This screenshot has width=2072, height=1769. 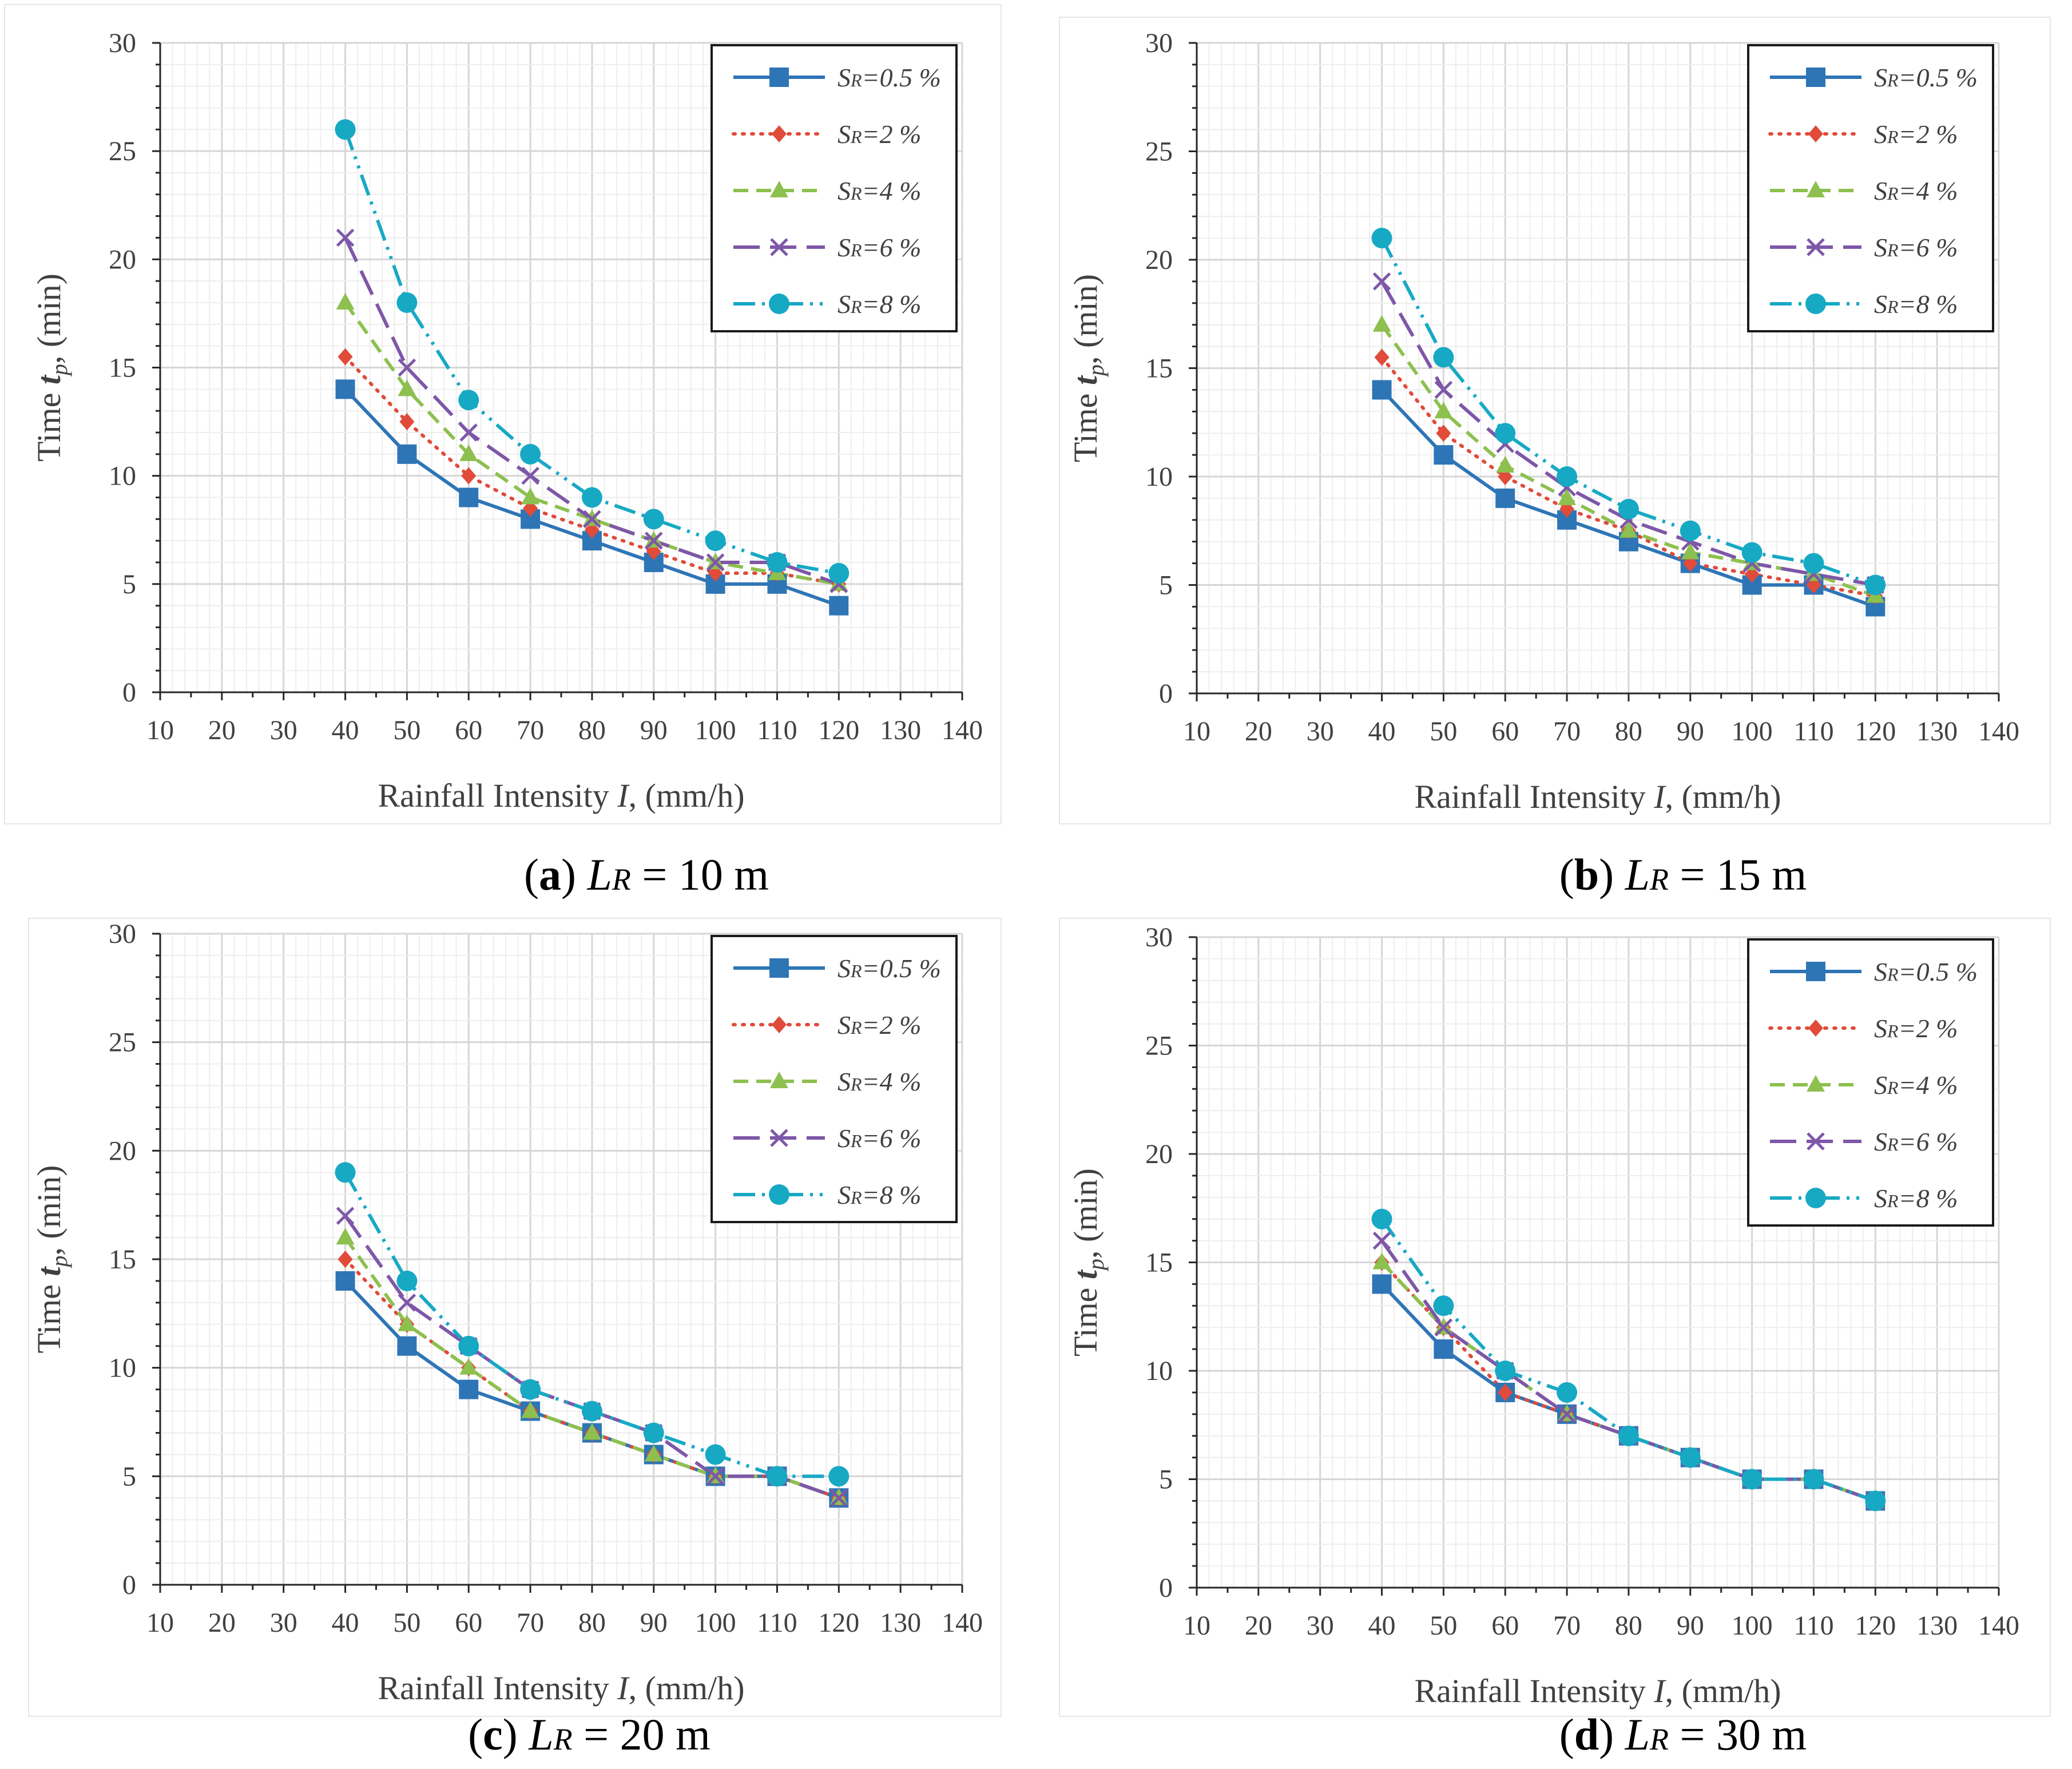 What do you see at coordinates (1534, 796) in the screenshot?
I see `x-axis-title-text: Rainfall Intensity` at bounding box center [1534, 796].